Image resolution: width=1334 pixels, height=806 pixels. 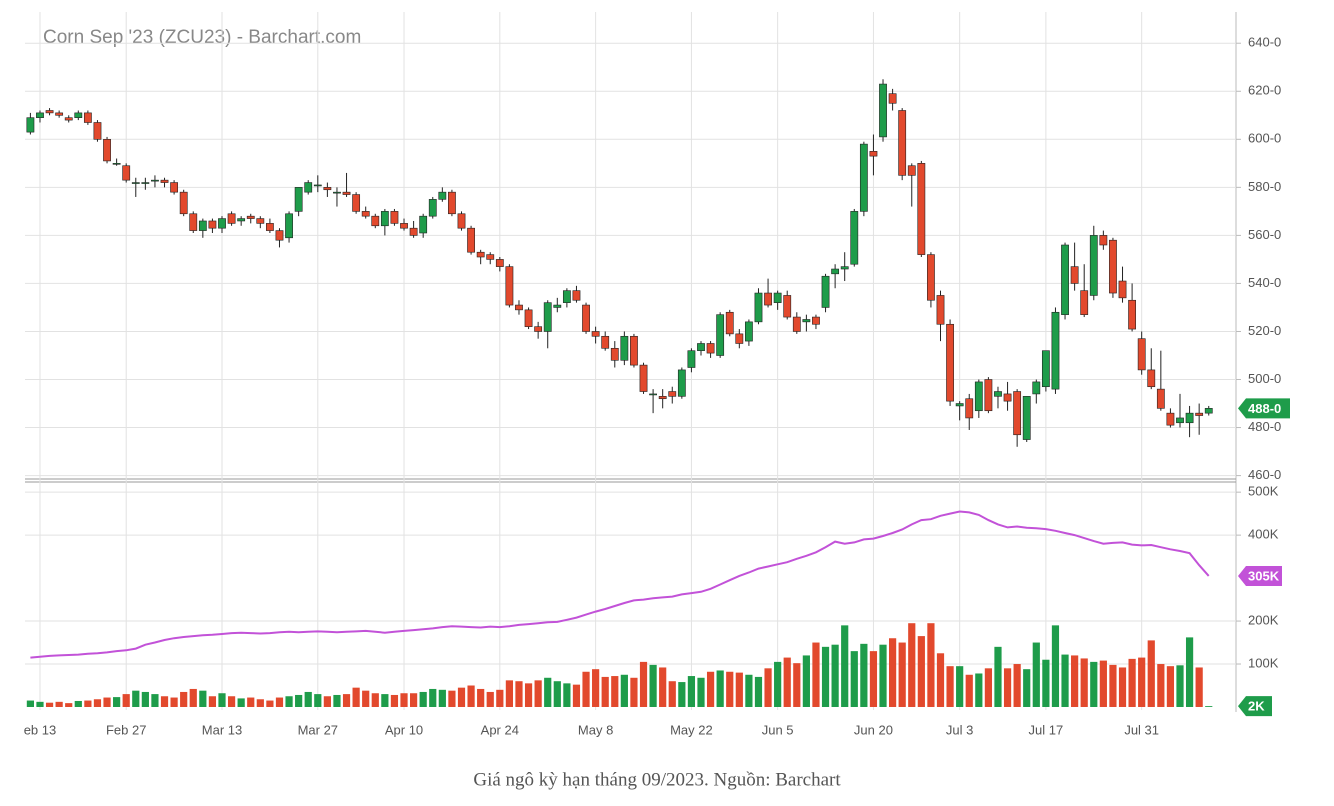 I want to click on x-tick-label: Feb 27, so click(x=126, y=729).